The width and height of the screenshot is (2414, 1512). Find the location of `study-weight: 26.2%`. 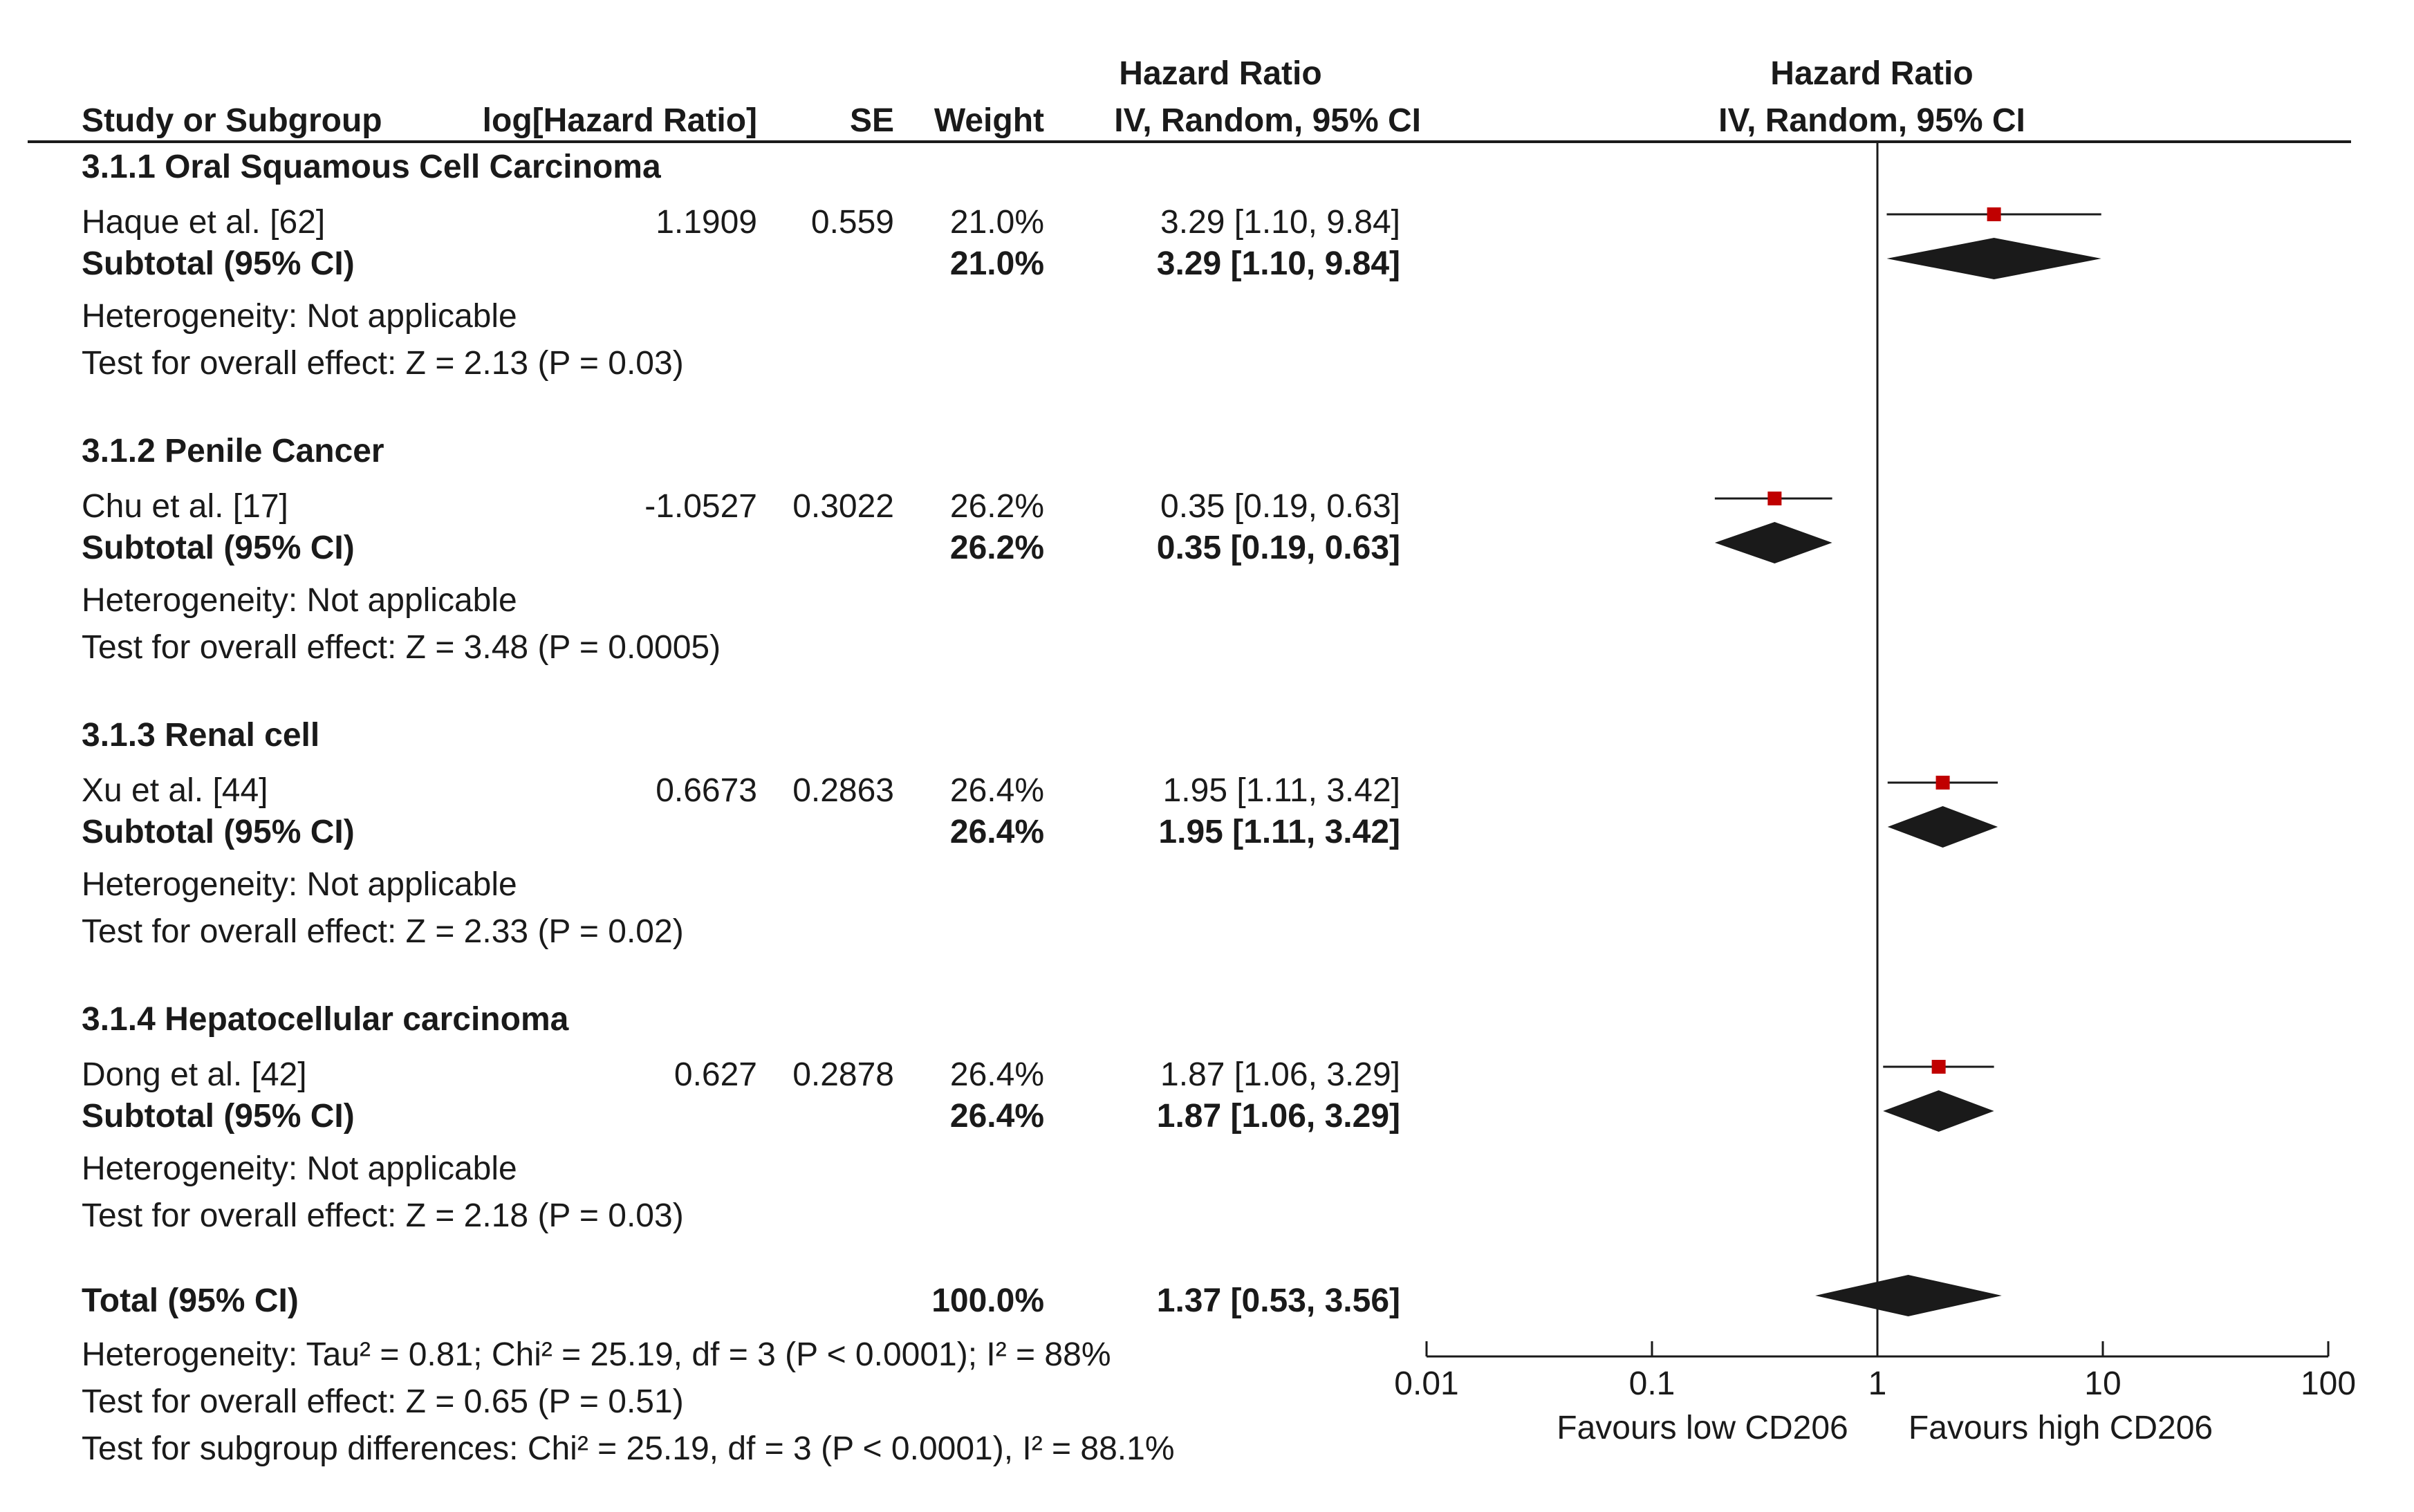

study-weight: 26.2% is located at coordinates (997, 506).